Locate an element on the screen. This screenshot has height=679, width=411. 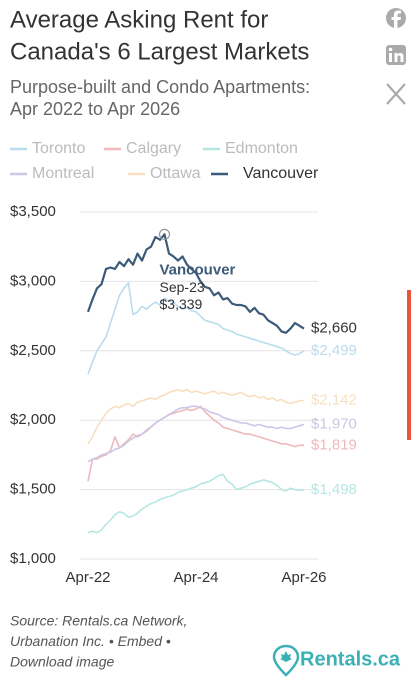
y-tick-label: $2,000 is located at coordinates (33, 419).